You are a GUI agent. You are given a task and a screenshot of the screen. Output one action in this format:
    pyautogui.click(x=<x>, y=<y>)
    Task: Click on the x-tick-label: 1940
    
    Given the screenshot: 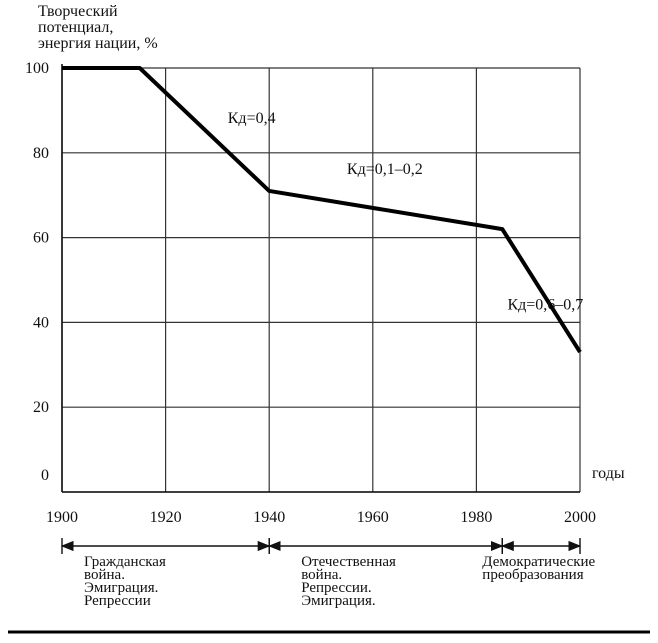 What is the action you would take?
    pyautogui.click(x=269, y=517)
    